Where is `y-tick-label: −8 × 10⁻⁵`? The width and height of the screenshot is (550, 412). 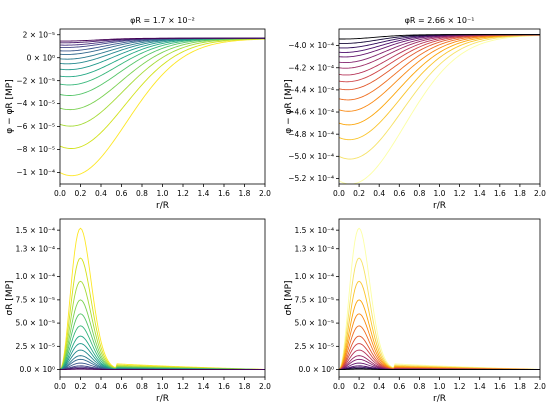 y-tick-label: −8 × 10⁻⁵ is located at coordinates (35, 149).